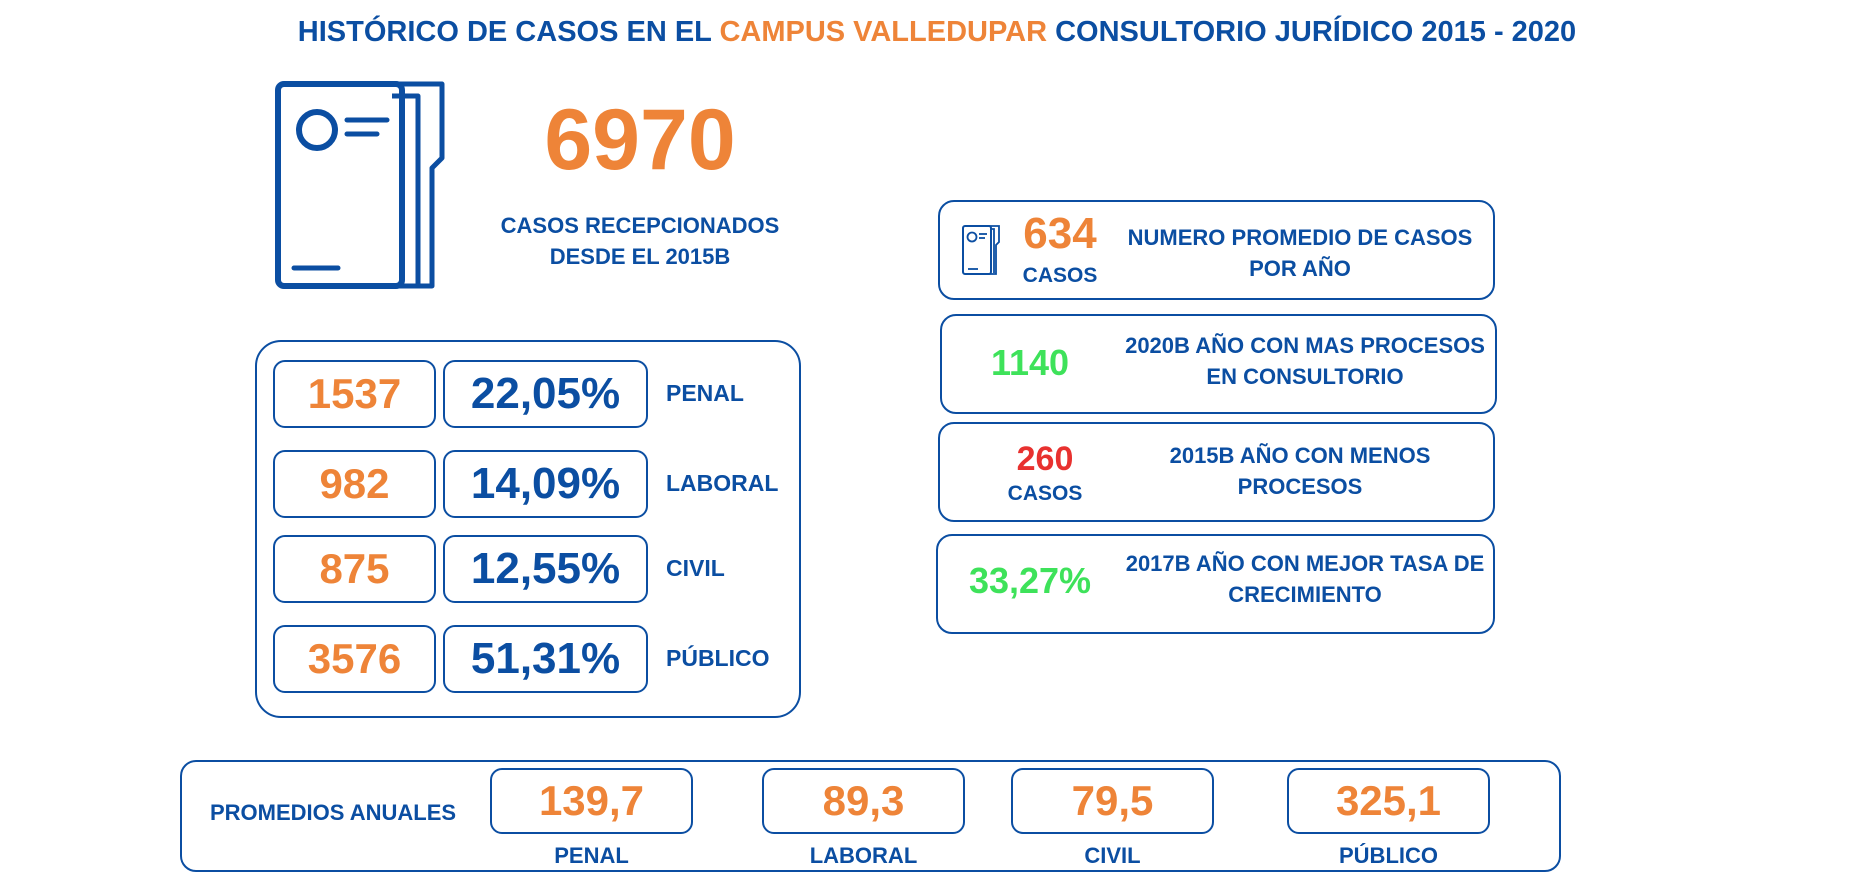 This screenshot has width=1874, height=880. I want to click on min-year-text: 2015B AÑO CON MENOS PROCESOS, so click(1300, 471).